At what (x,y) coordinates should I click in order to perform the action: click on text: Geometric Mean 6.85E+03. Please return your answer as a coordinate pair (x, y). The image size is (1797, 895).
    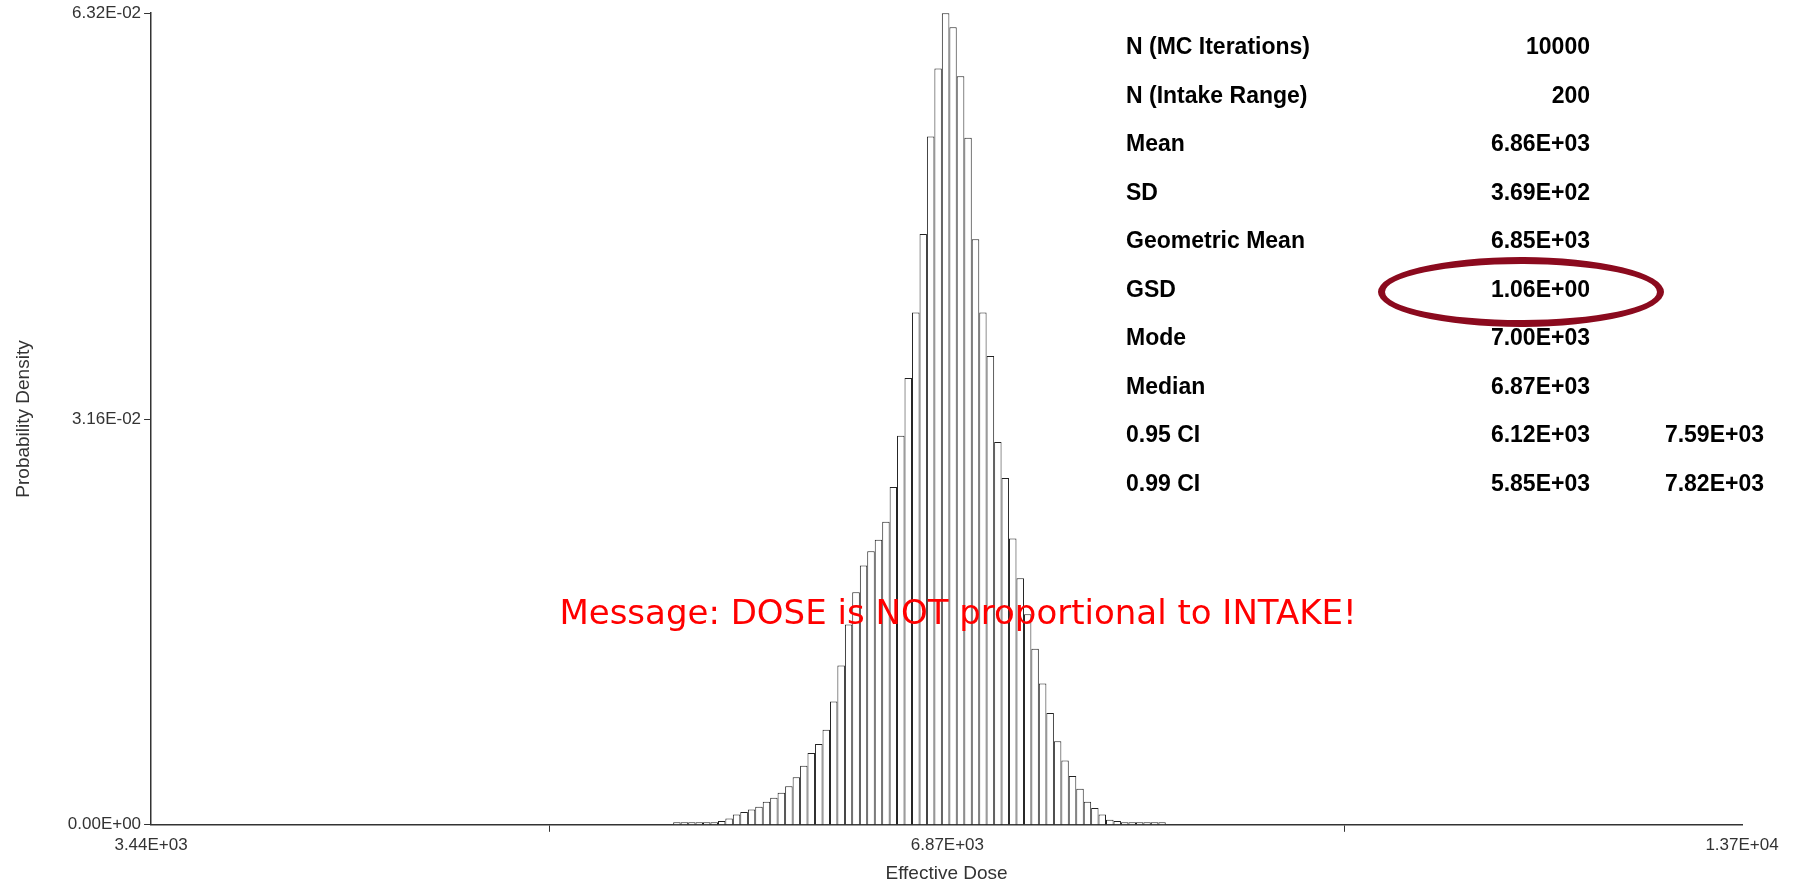
    Looking at the image, I should click on (1358, 240).